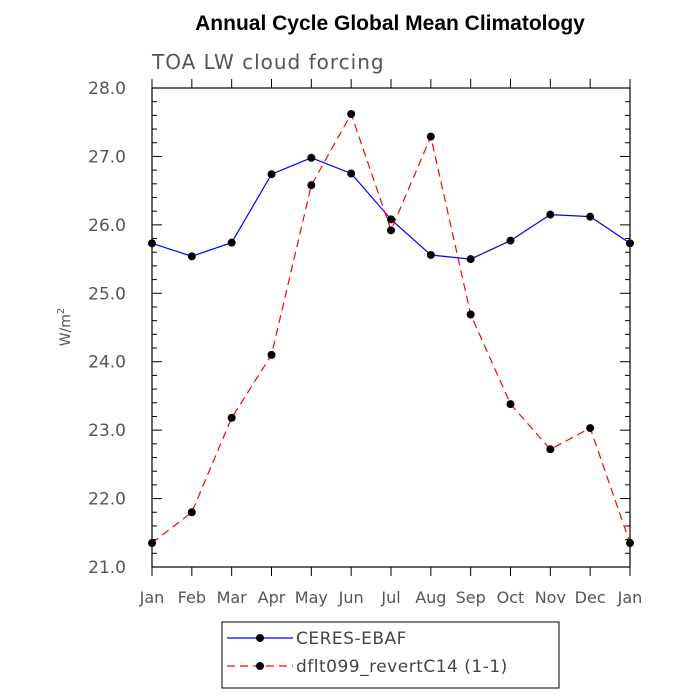  Describe the element at coordinates (192, 597) in the screenshot. I see `x-tick-label: Feb` at that location.